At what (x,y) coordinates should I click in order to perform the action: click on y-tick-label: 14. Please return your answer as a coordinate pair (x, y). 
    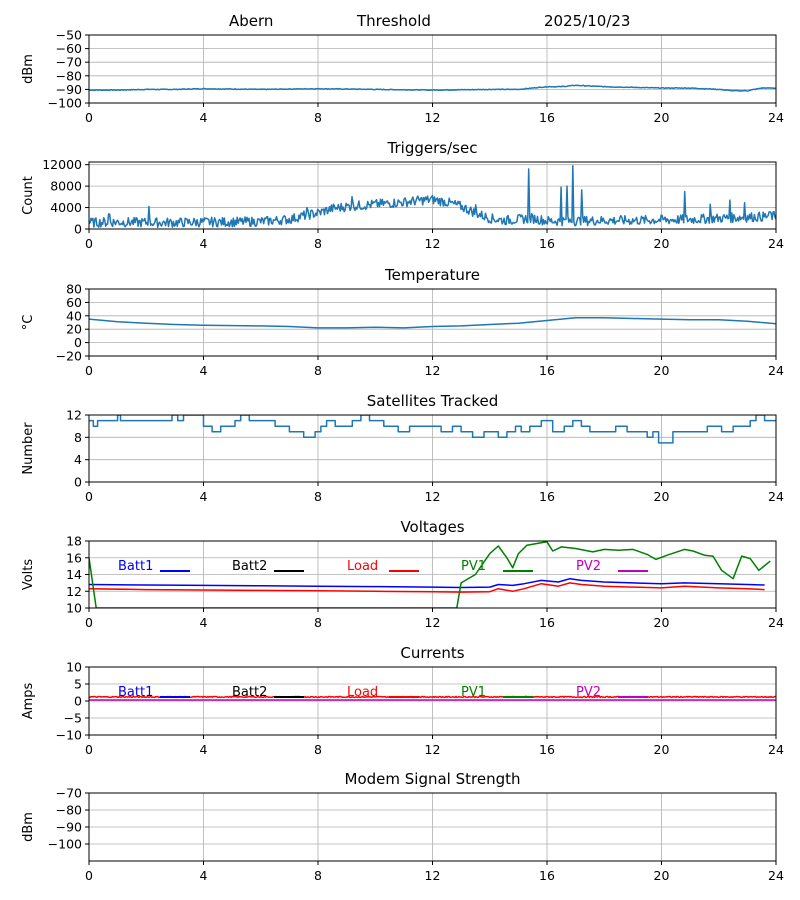
    Looking at the image, I should click on (74, 574).